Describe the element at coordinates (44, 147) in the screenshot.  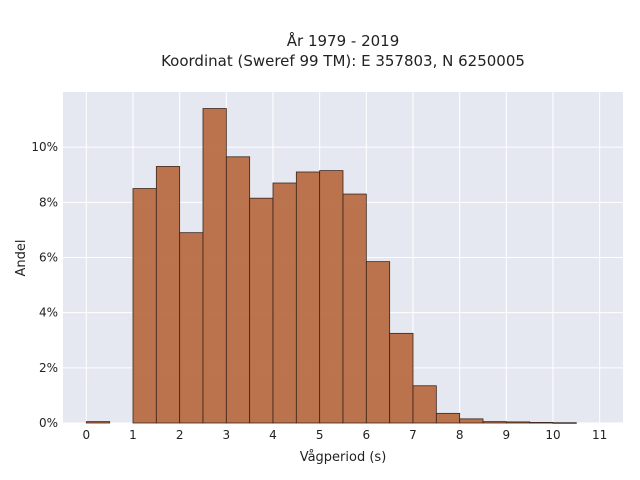
I see `y-tick-label: 10%` at that location.